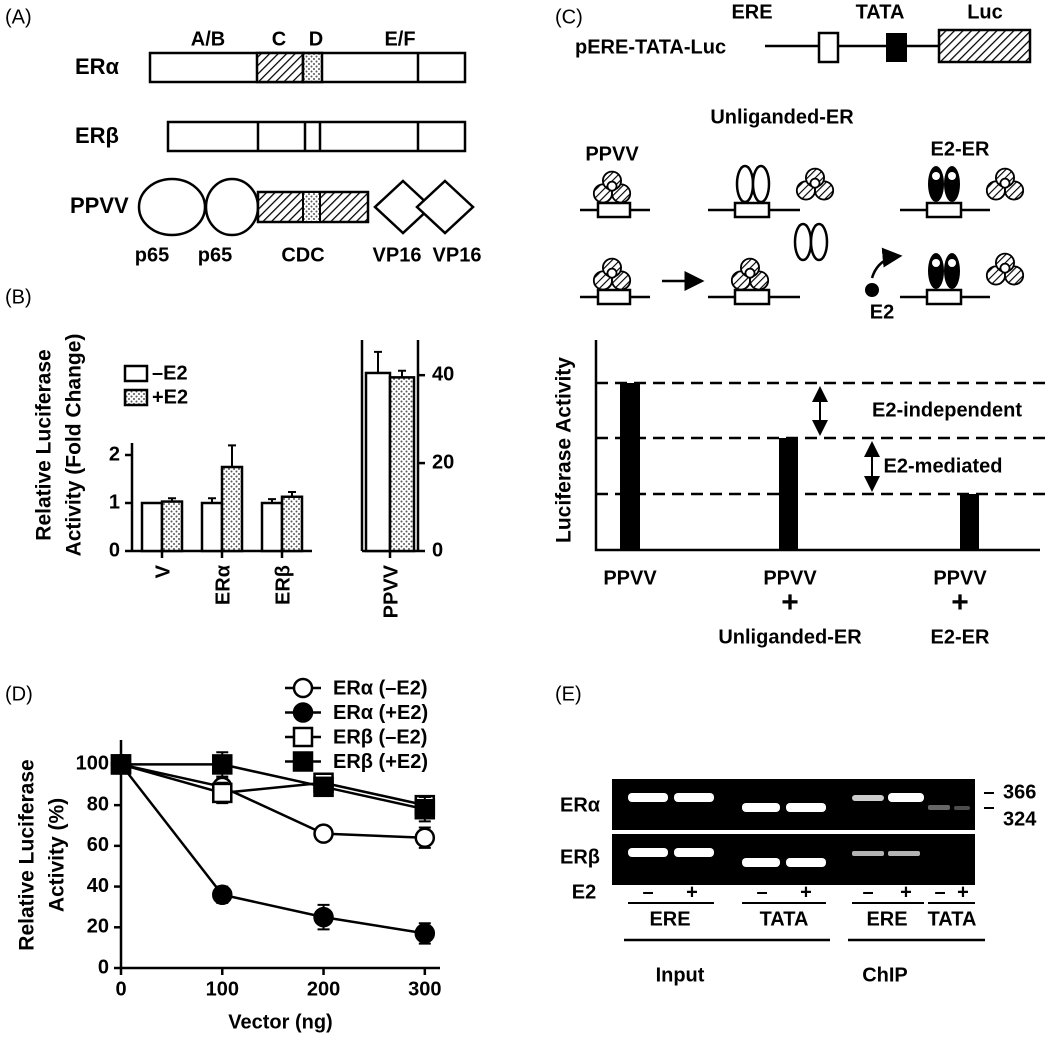  Describe the element at coordinates (424, 989) in the screenshot. I see `x-tick-label: 300` at that location.